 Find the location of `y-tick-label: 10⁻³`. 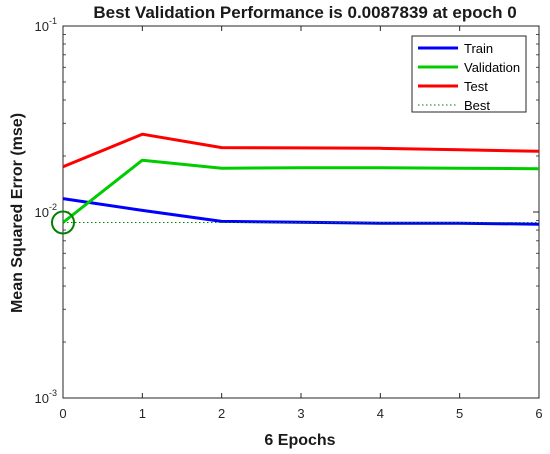

y-tick-label: 10⁻³ is located at coordinates (46, 397).